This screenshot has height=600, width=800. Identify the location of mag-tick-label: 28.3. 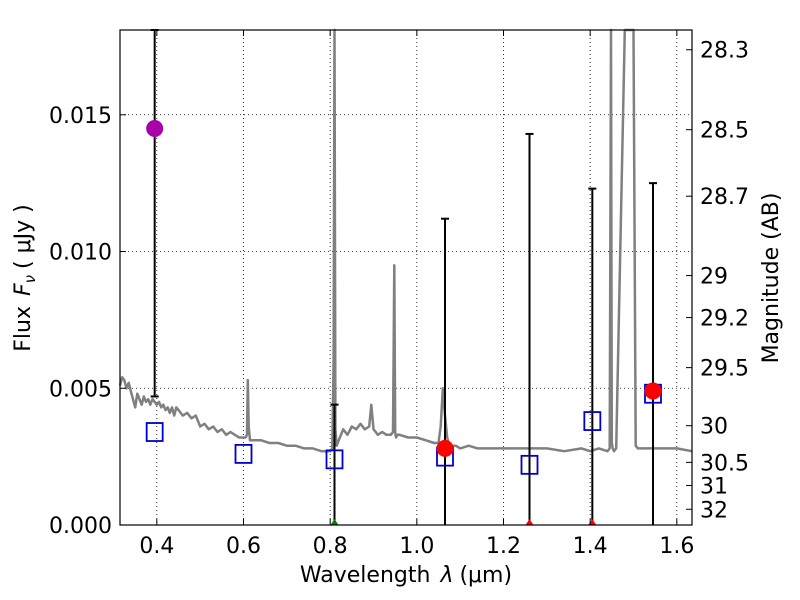
(724, 51).